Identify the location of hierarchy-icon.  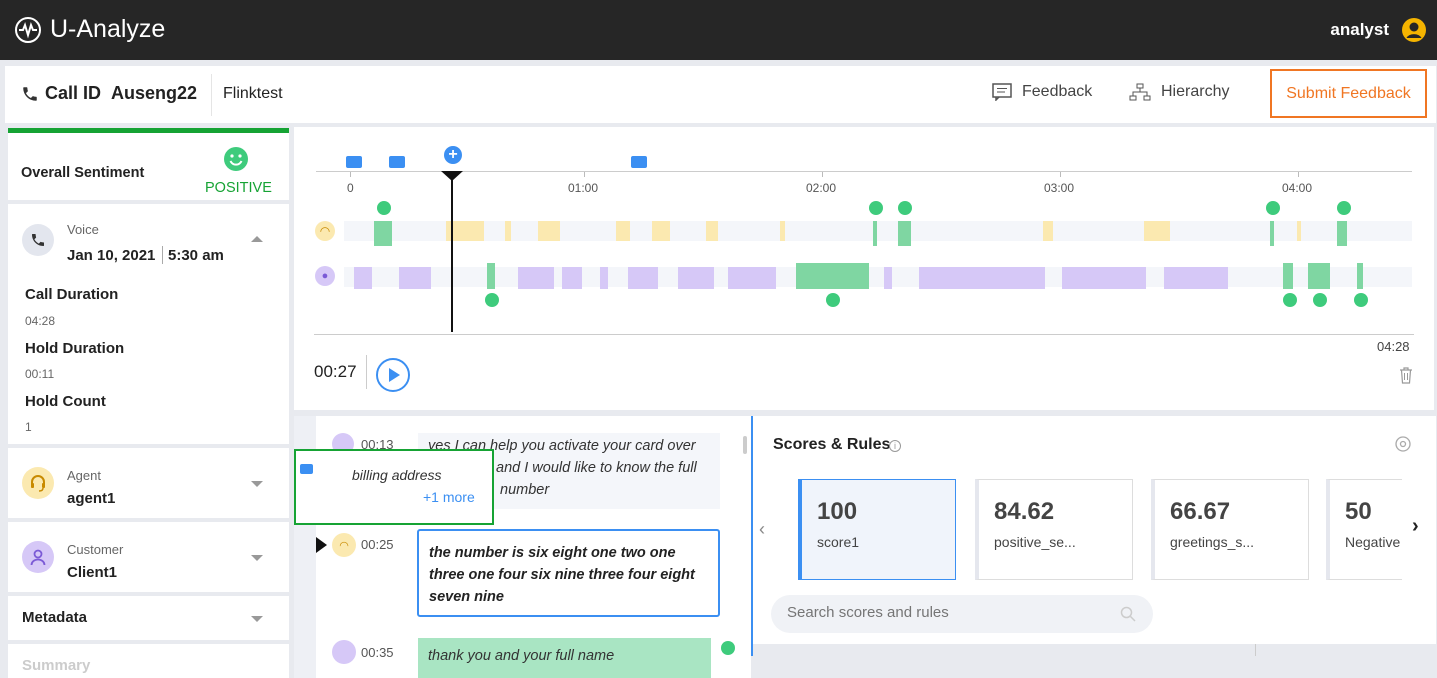
(1140, 92).